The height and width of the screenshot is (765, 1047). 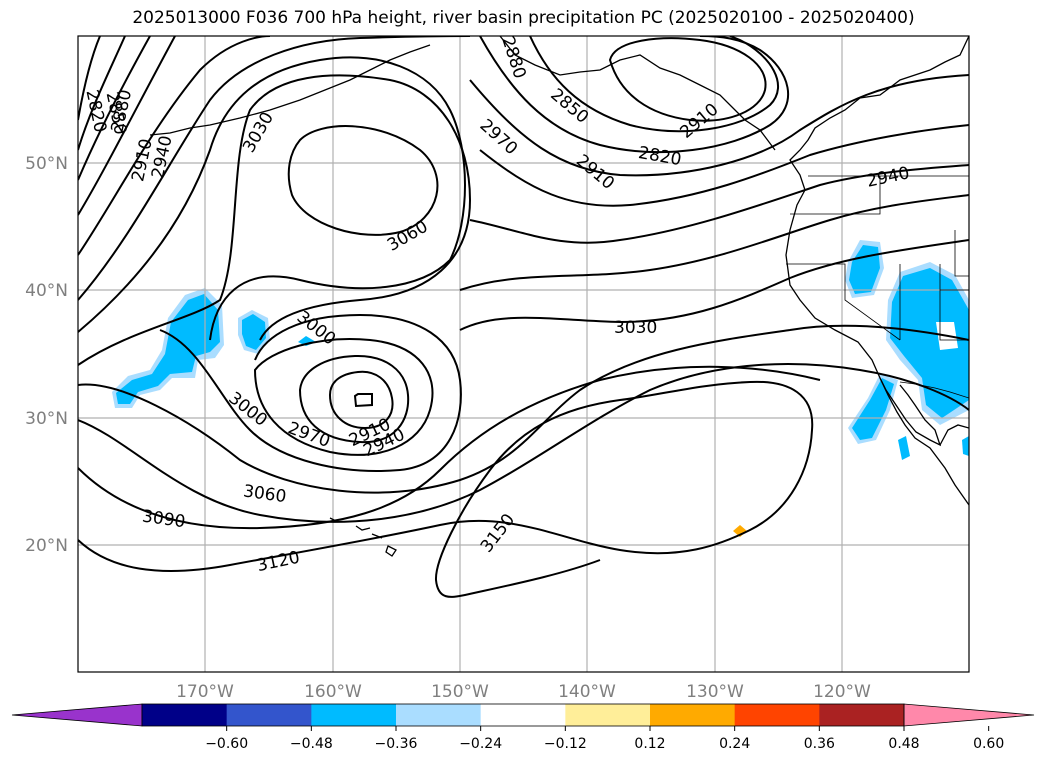 What do you see at coordinates (396, 744) in the screenshot?
I see `colorbar-tick-label: −0.36` at bounding box center [396, 744].